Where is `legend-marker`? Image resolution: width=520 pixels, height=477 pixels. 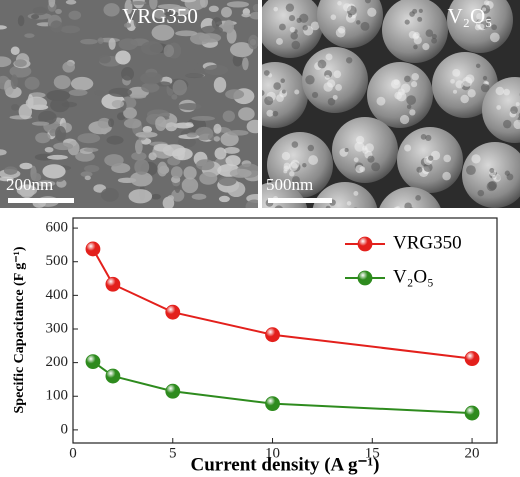
legend-marker is located at coordinates (365, 244).